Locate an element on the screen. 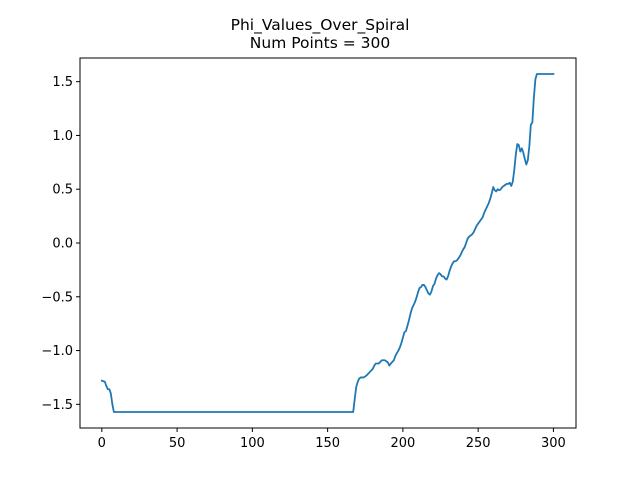 This screenshot has width=640, height=480. x-tick-label: 300 is located at coordinates (553, 443).